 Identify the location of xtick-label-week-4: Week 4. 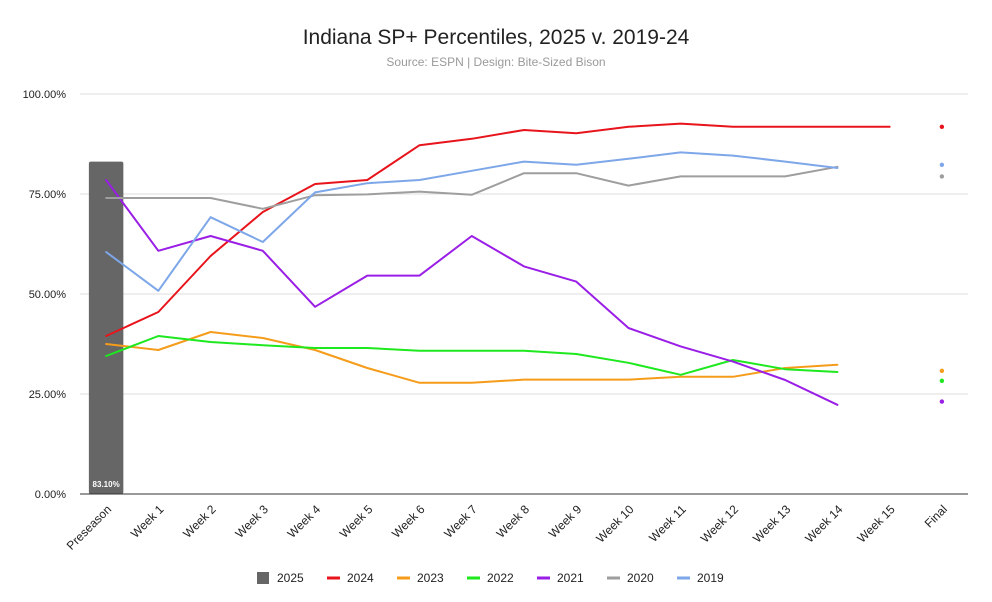
(304, 521).